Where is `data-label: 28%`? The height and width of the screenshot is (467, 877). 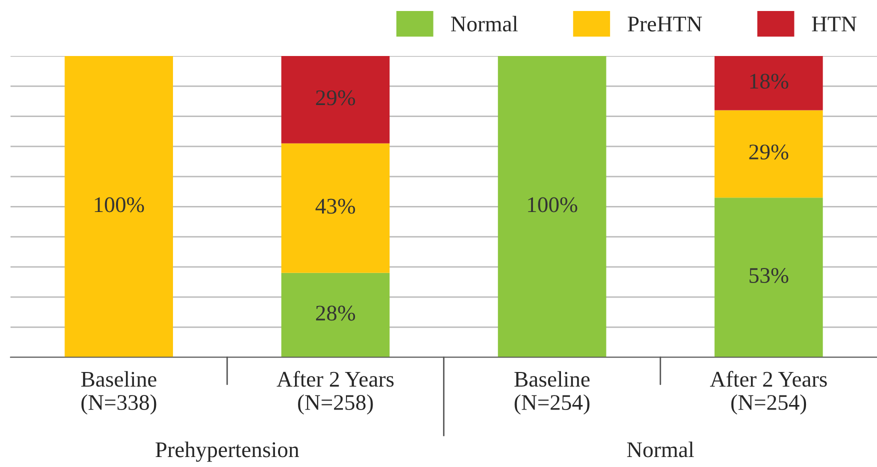
data-label: 28% is located at coordinates (336, 313).